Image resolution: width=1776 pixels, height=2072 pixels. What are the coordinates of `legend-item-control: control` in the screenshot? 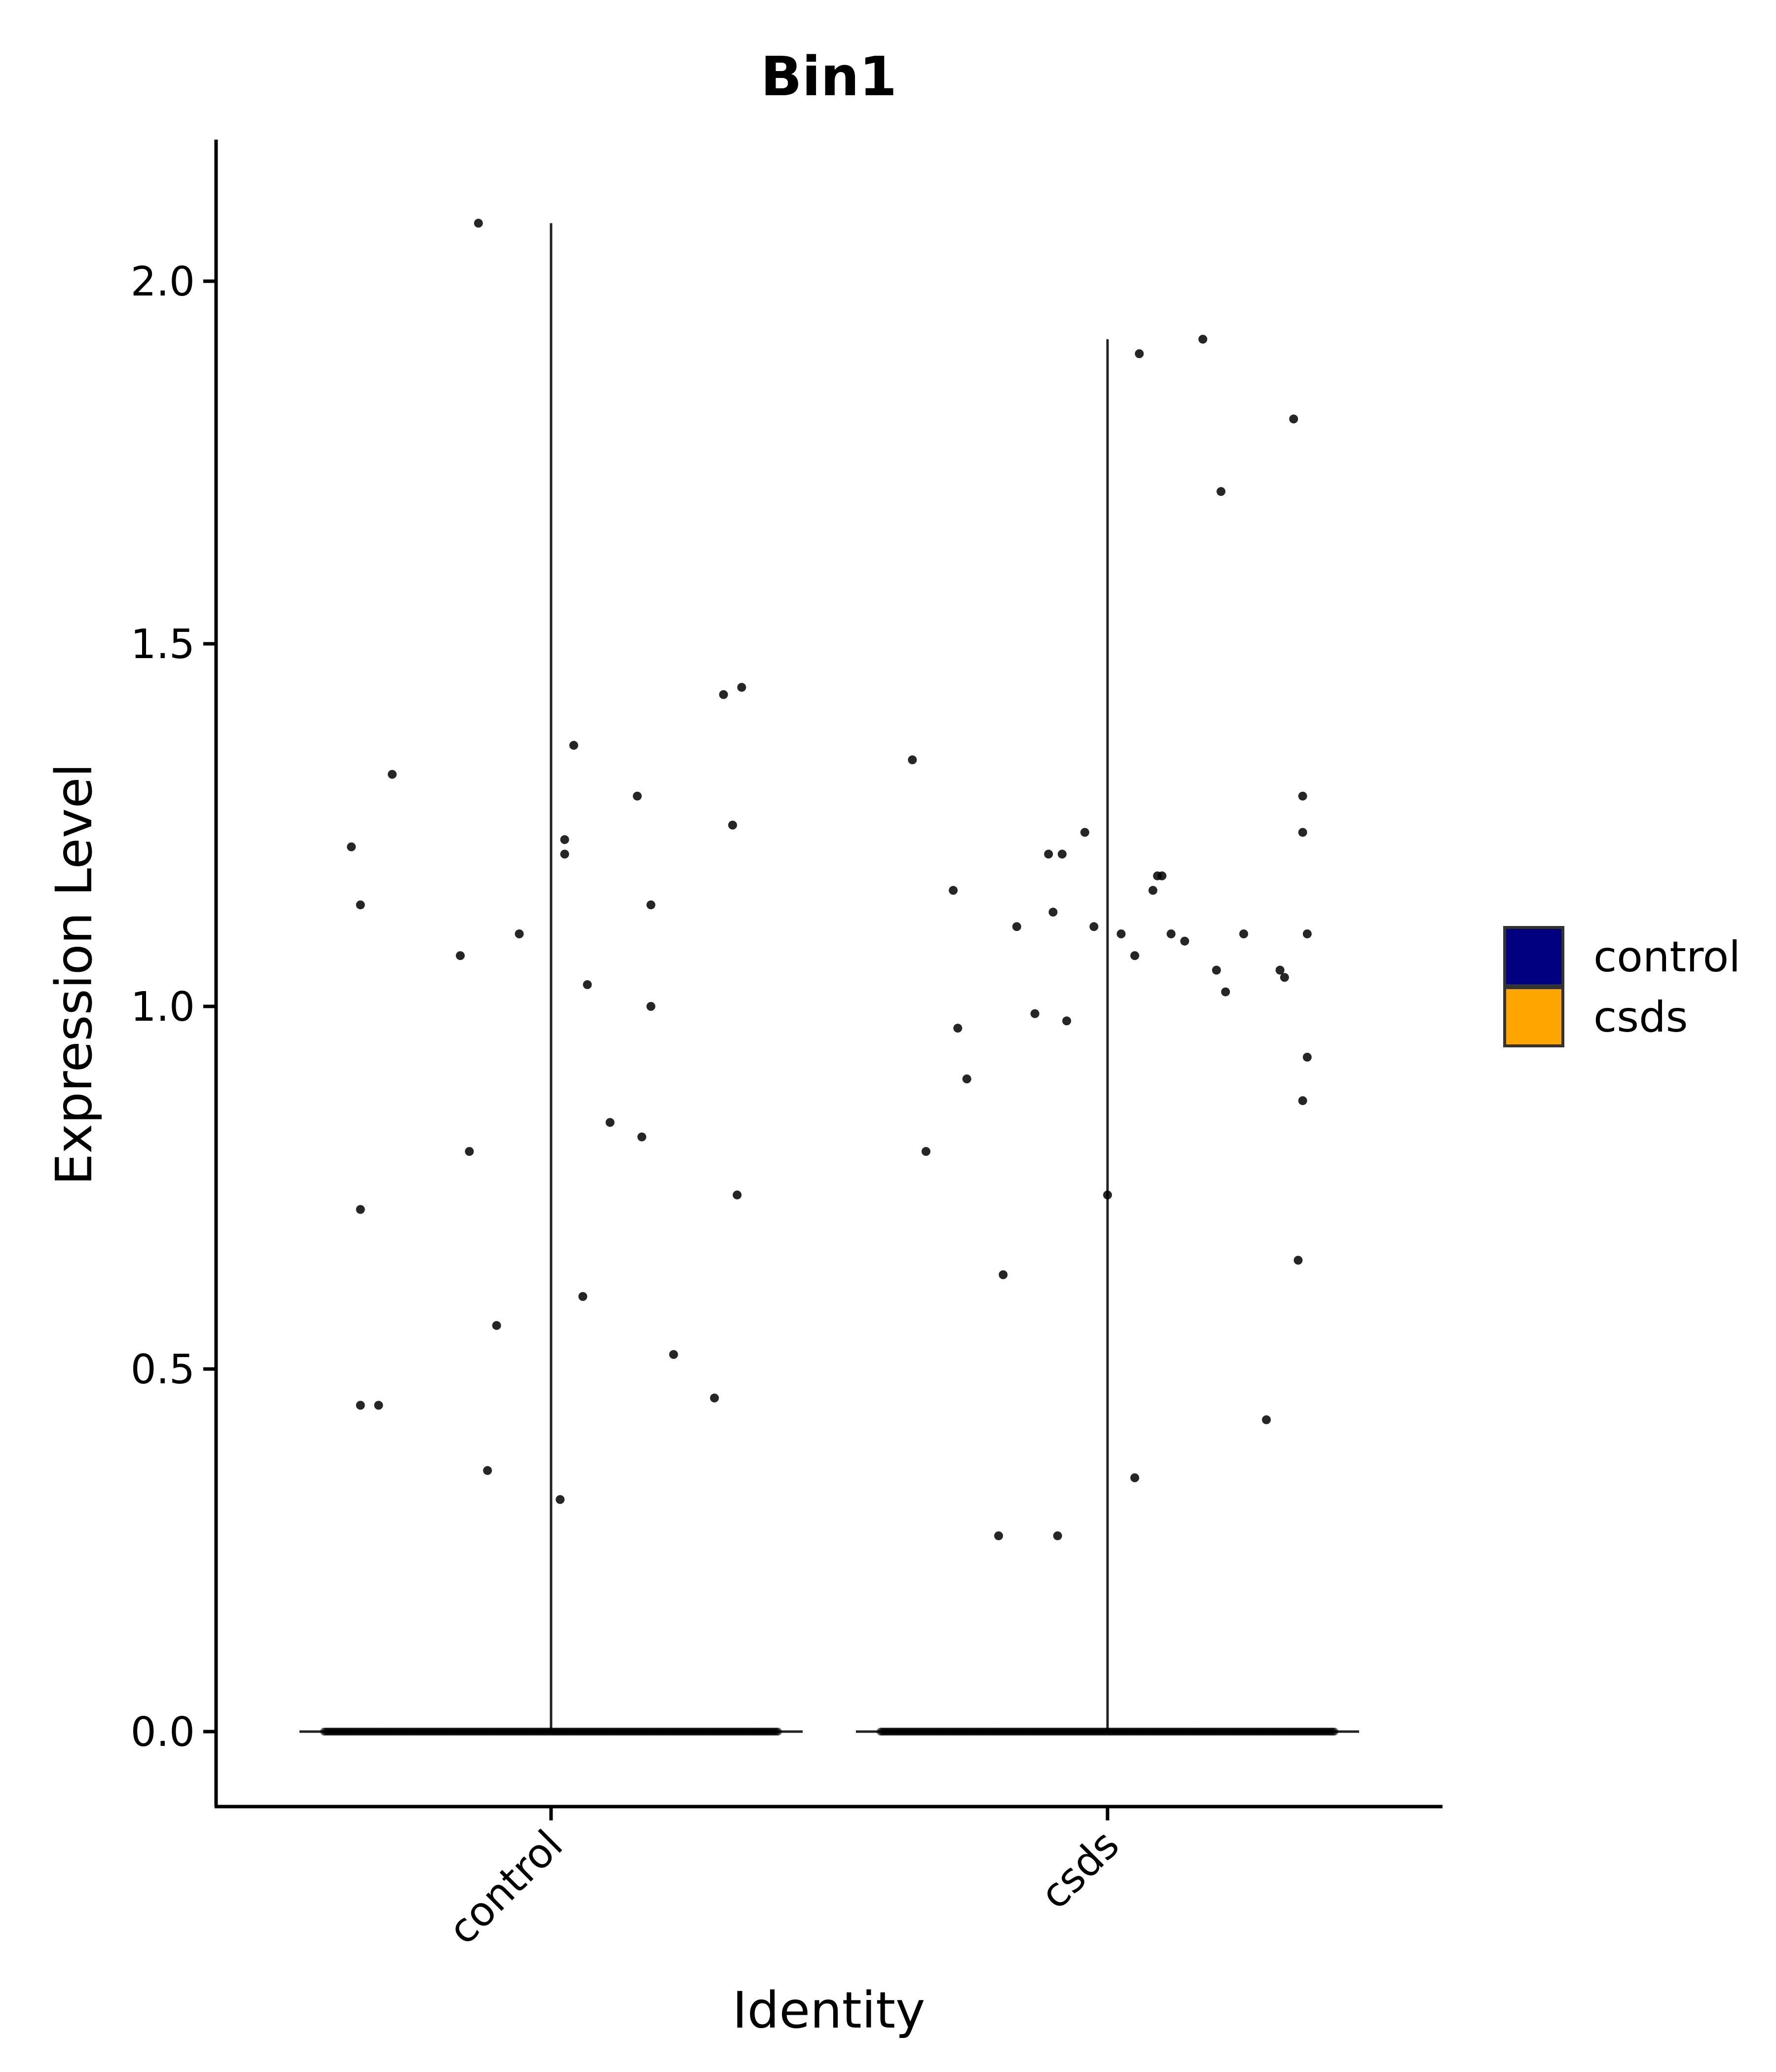 It's located at (1622, 957).